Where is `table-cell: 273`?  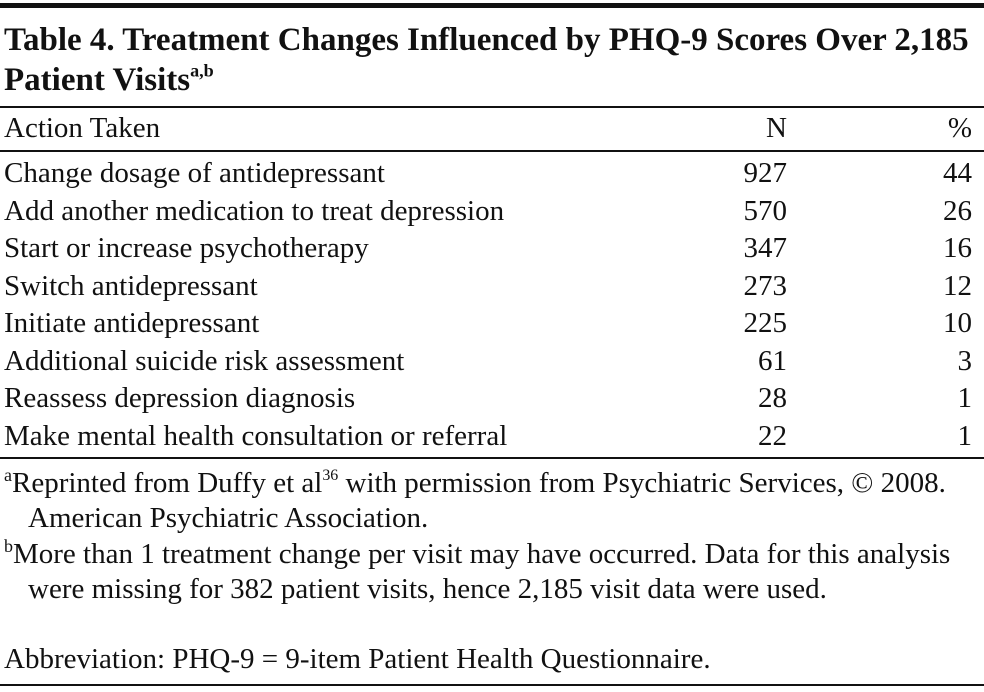
table-cell: 273 is located at coordinates (765, 285).